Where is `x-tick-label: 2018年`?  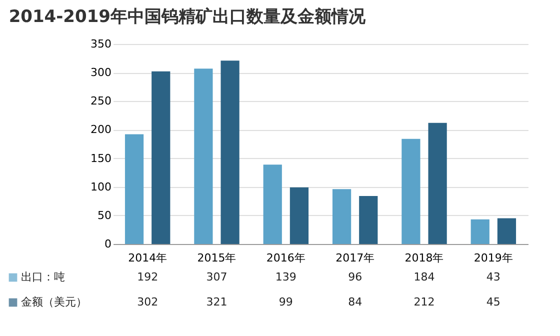
x-tick-label: 2018年 is located at coordinates (424, 258).